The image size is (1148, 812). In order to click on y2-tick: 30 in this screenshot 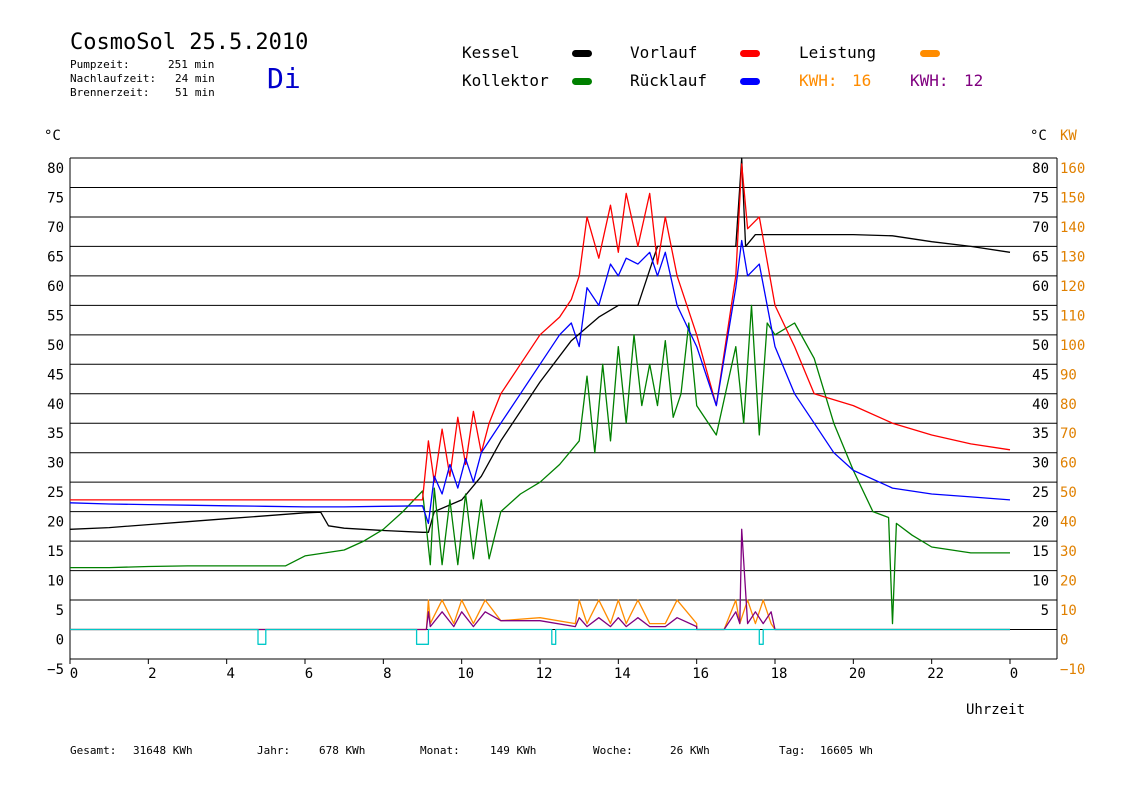, I will do `click(1068, 552)`.